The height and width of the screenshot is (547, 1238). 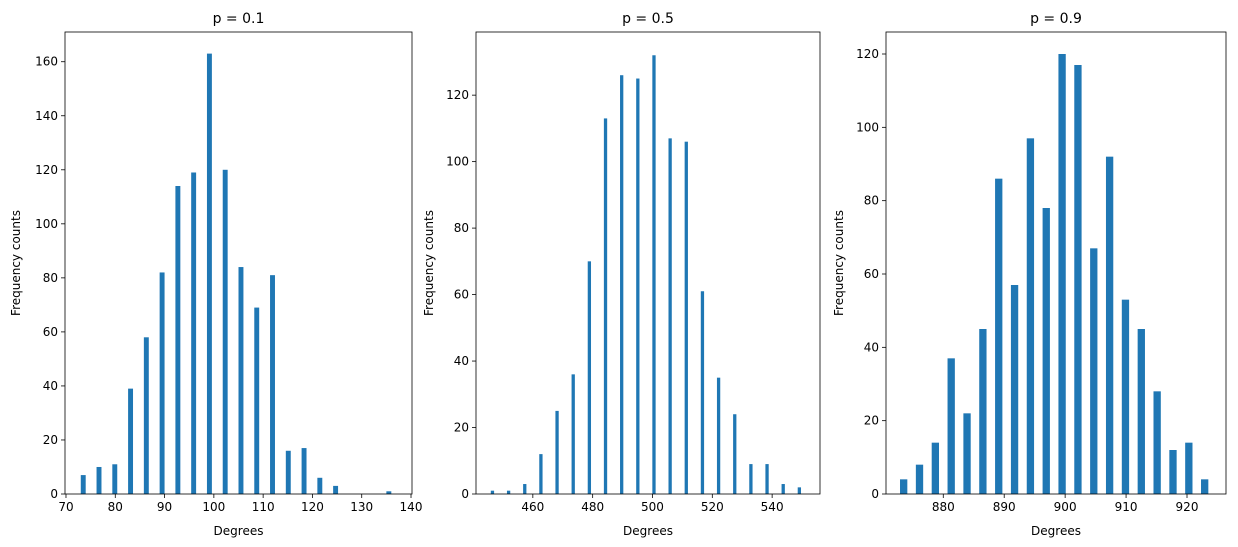 What do you see at coordinates (1065, 507) in the screenshot?
I see `x-tick-label: 900` at bounding box center [1065, 507].